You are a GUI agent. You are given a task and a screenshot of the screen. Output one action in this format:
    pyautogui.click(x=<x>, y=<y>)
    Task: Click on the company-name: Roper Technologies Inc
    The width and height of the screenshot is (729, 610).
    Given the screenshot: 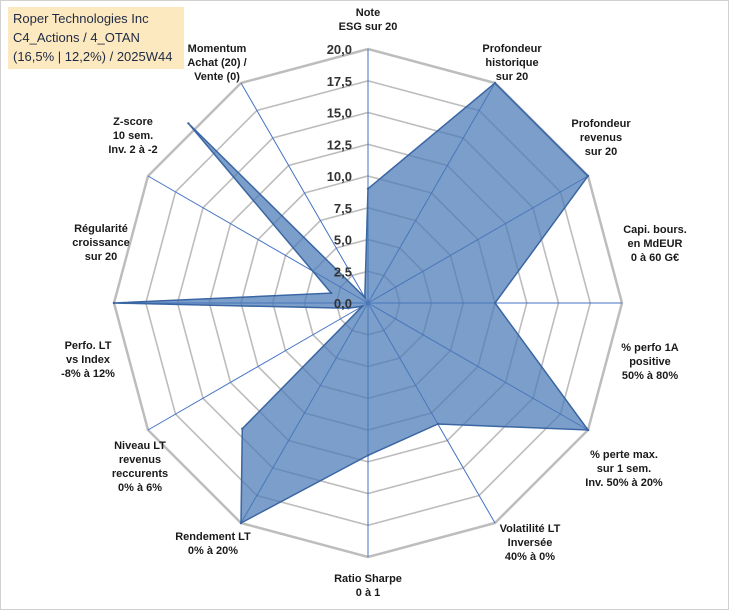 What is the action you would take?
    pyautogui.click(x=81, y=18)
    